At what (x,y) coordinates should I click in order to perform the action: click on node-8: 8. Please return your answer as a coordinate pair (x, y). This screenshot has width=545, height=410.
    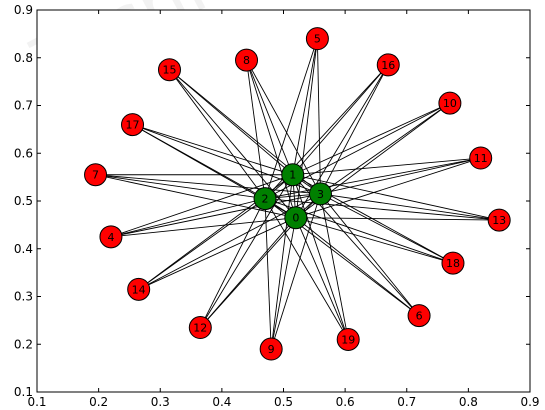
    Looking at the image, I should click on (247, 60).